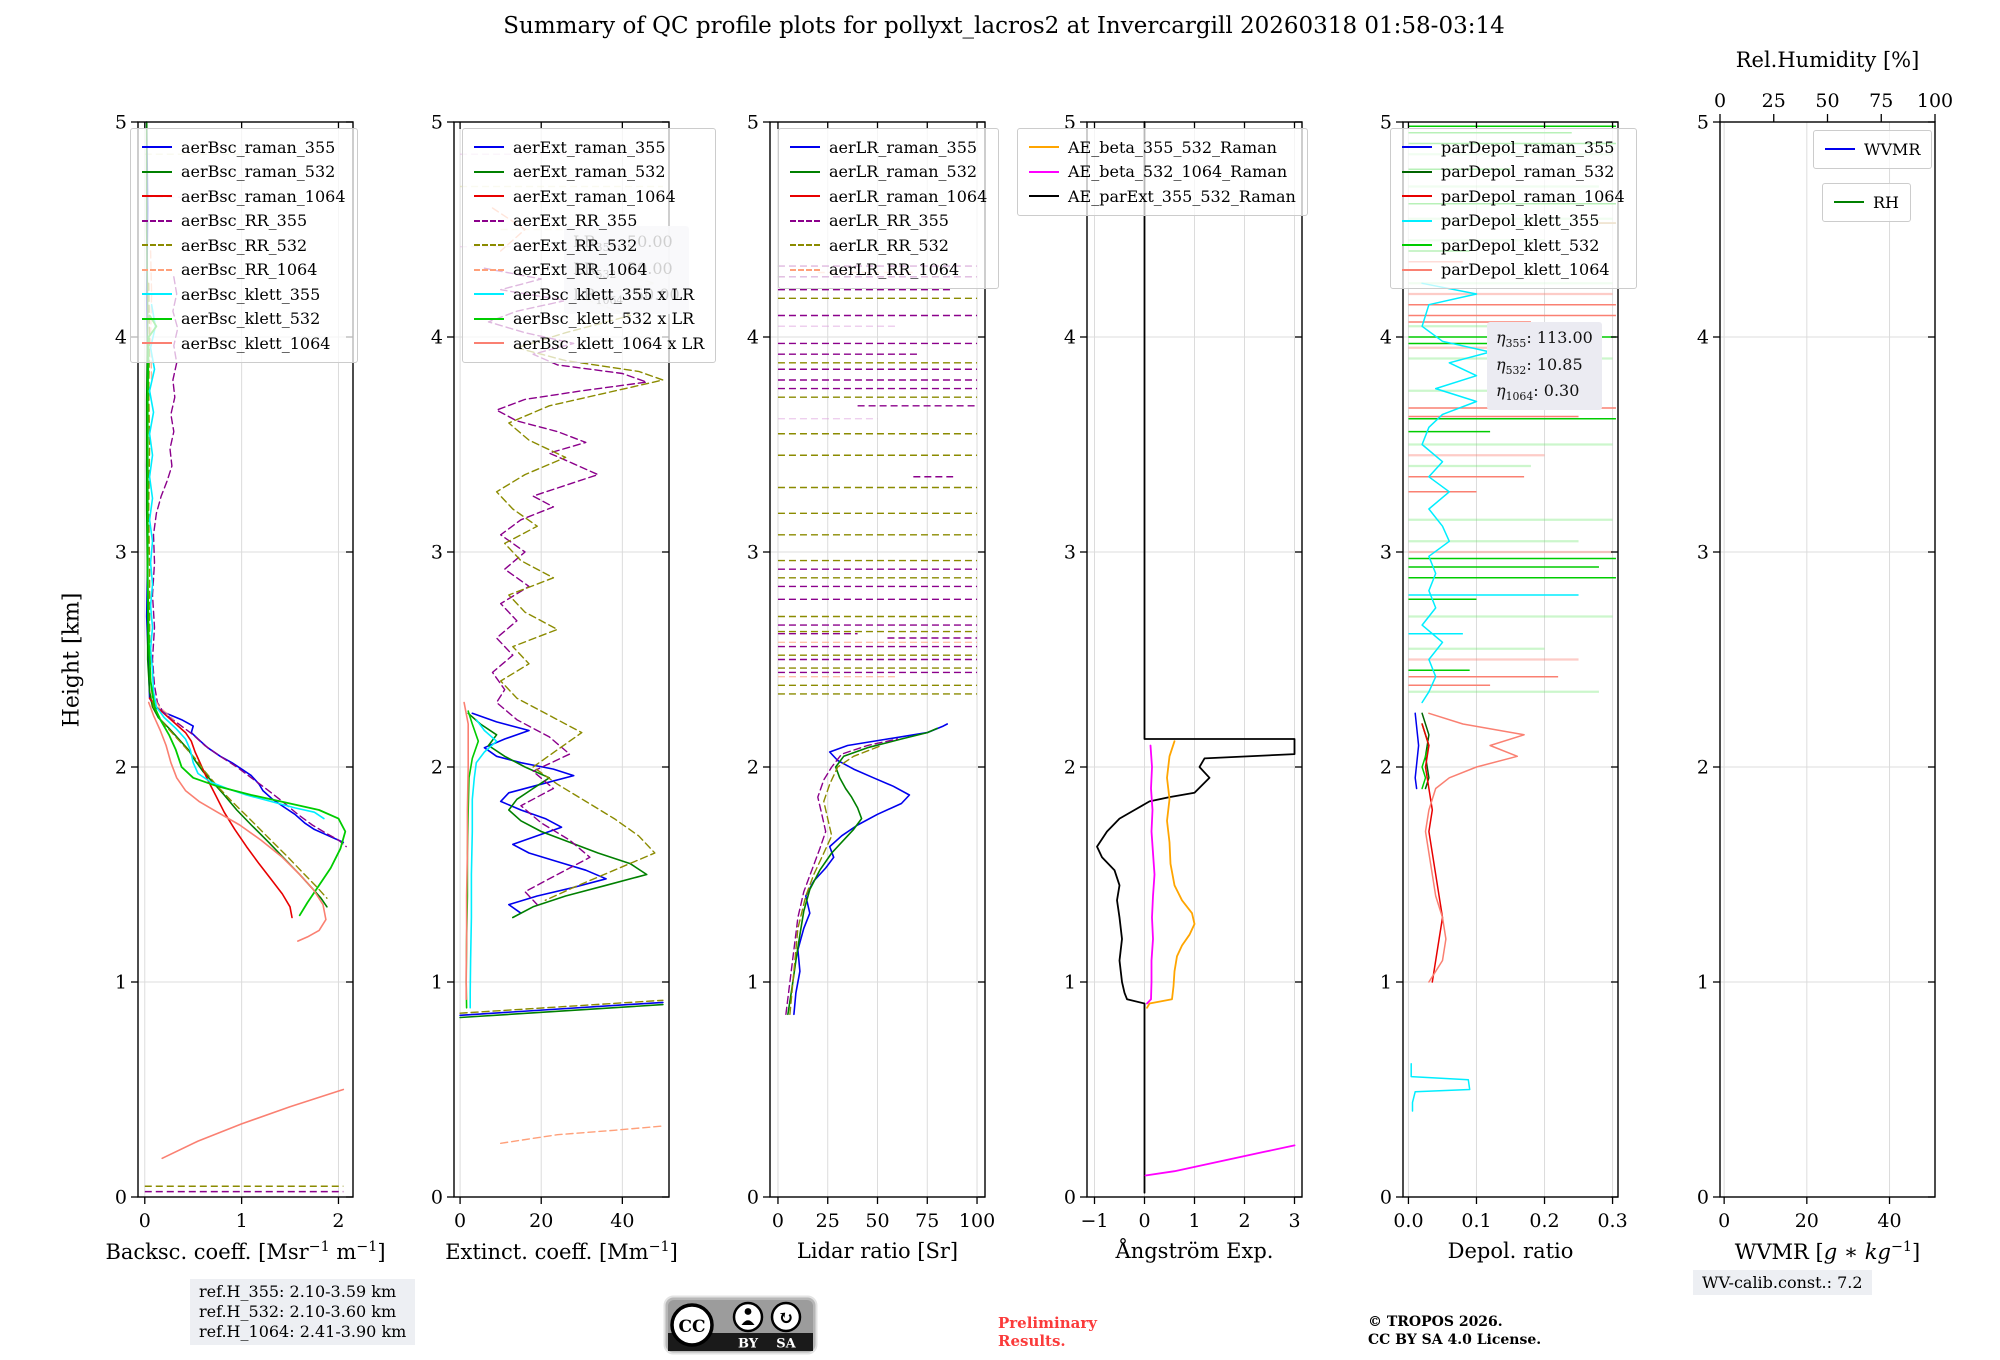  I want to click on panel-extinction: 0 20 40 0 1 2 3 4 5, so click(550, 672).